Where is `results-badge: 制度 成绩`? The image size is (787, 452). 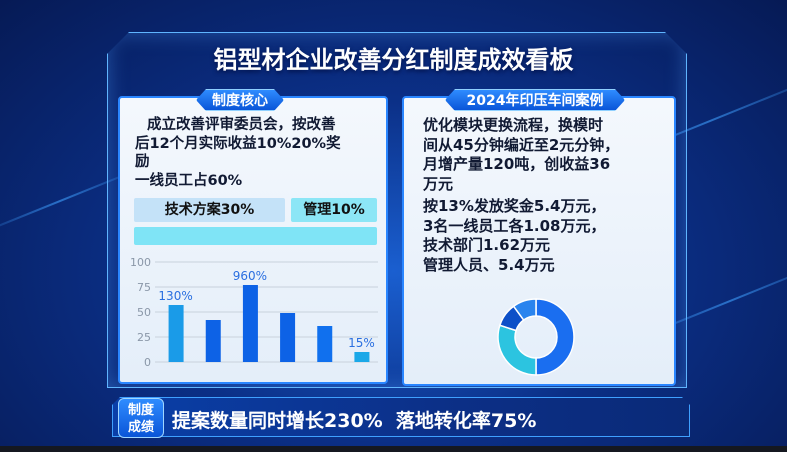
results-badge: 制度 成绩 is located at coordinates (141, 418).